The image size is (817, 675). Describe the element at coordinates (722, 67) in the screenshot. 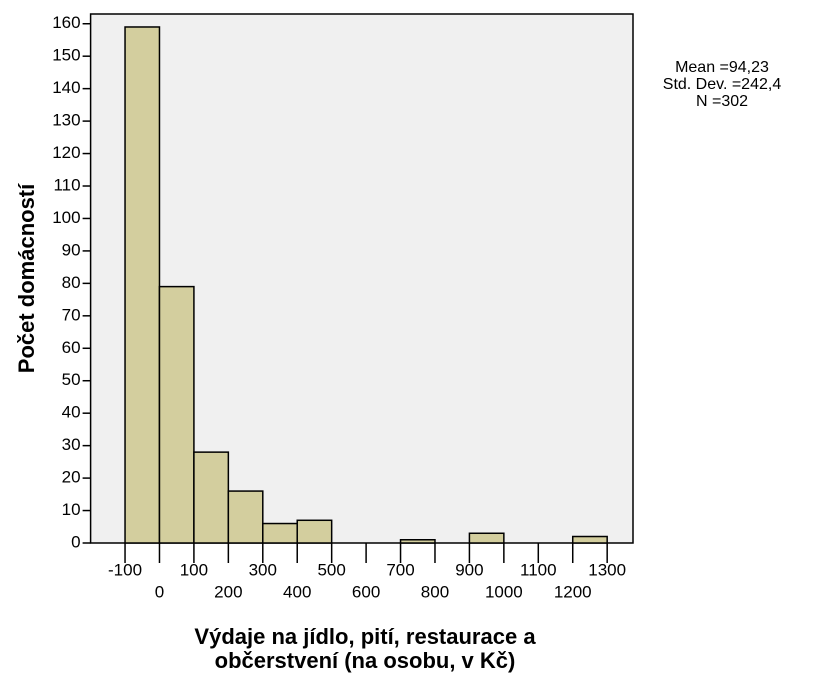

I see `stats-annotation: Mean =94,23` at that location.